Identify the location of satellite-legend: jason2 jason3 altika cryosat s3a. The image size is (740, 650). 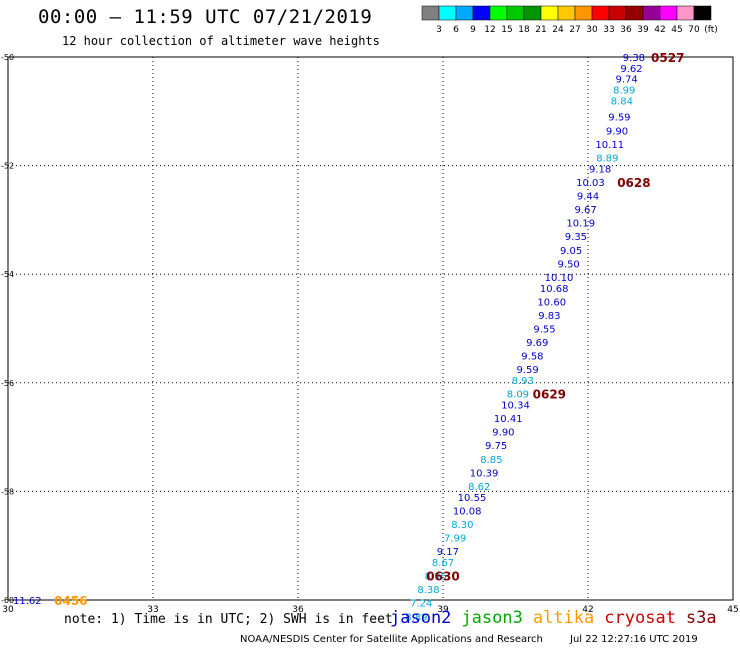
(558, 618).